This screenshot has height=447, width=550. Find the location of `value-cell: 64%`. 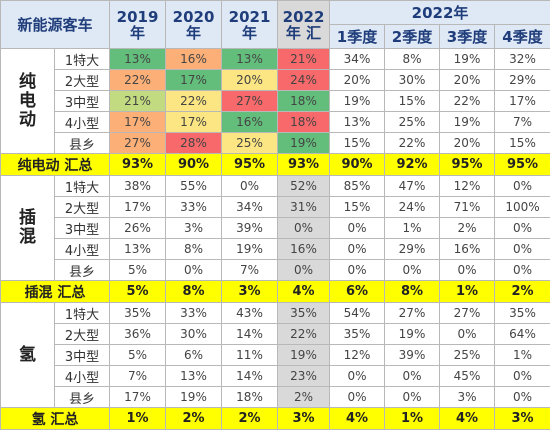

value-cell: 64% is located at coordinates (522, 334).